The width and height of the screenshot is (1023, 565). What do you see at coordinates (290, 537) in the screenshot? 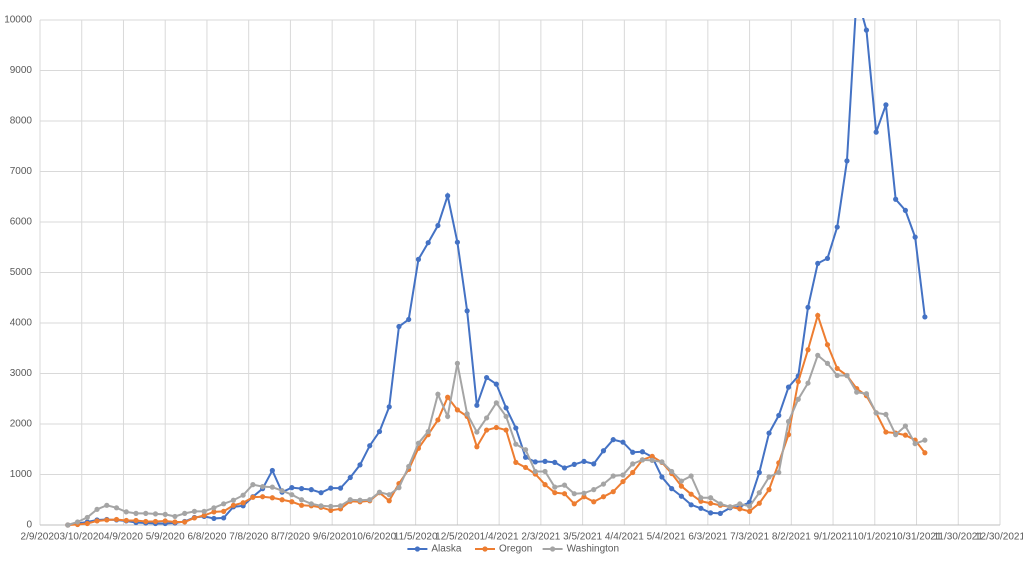
I see `x-tick-label: 8/7/2020` at bounding box center [290, 537].